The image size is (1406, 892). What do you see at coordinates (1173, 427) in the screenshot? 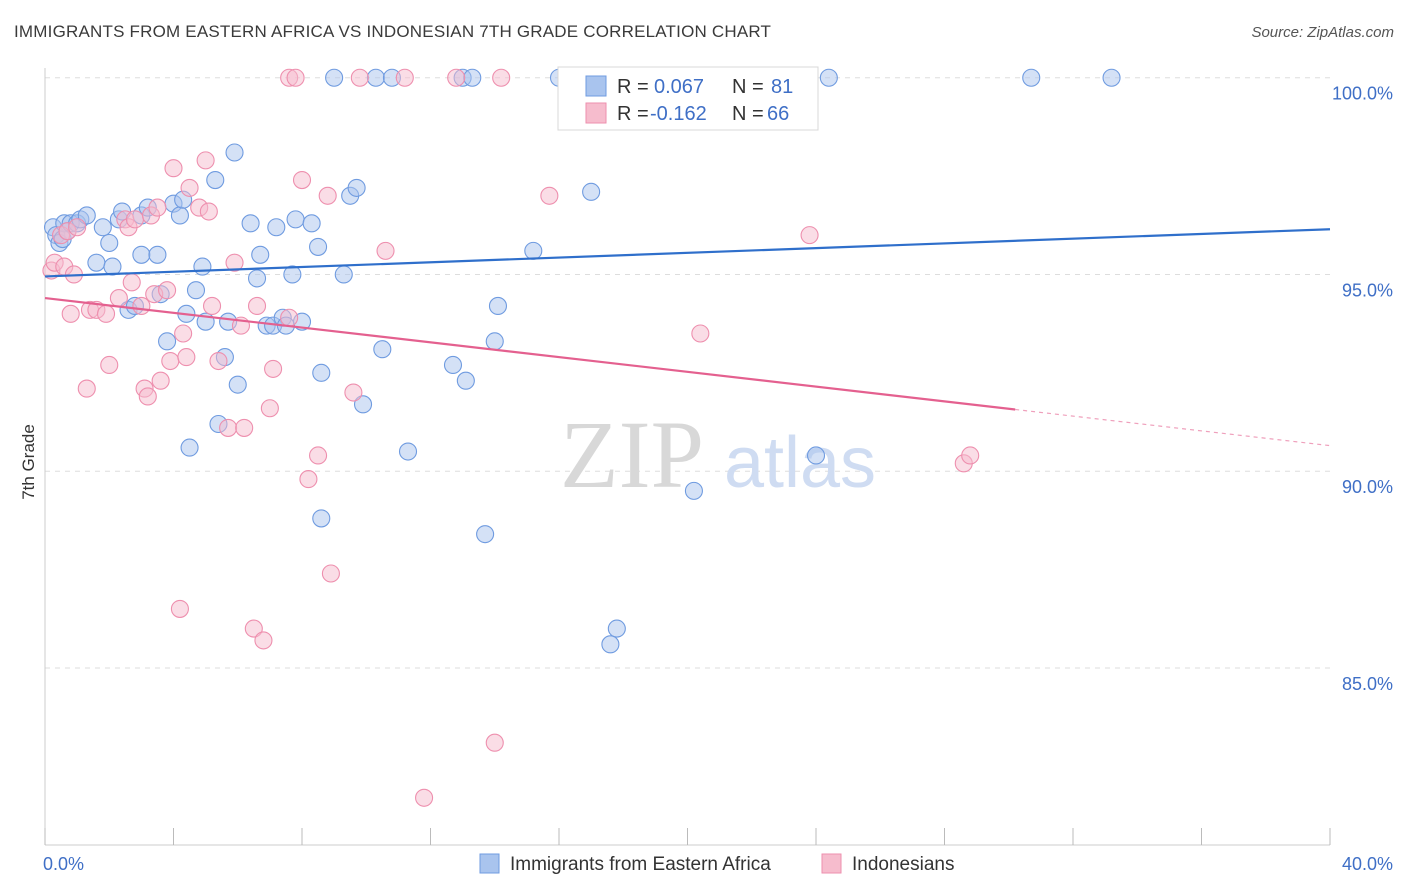
I see `trend-line-extension-pink` at bounding box center [1173, 427].